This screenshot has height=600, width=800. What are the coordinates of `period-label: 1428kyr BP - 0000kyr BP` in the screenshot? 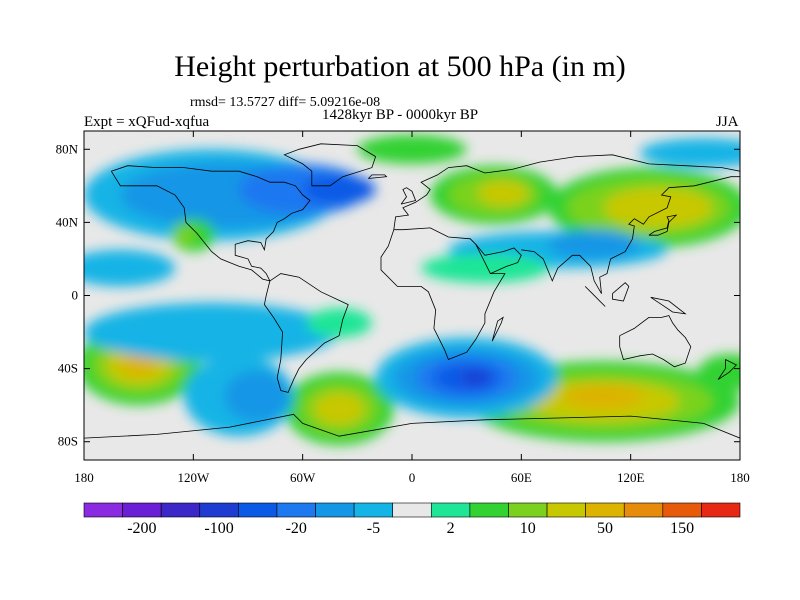 It's located at (400, 115).